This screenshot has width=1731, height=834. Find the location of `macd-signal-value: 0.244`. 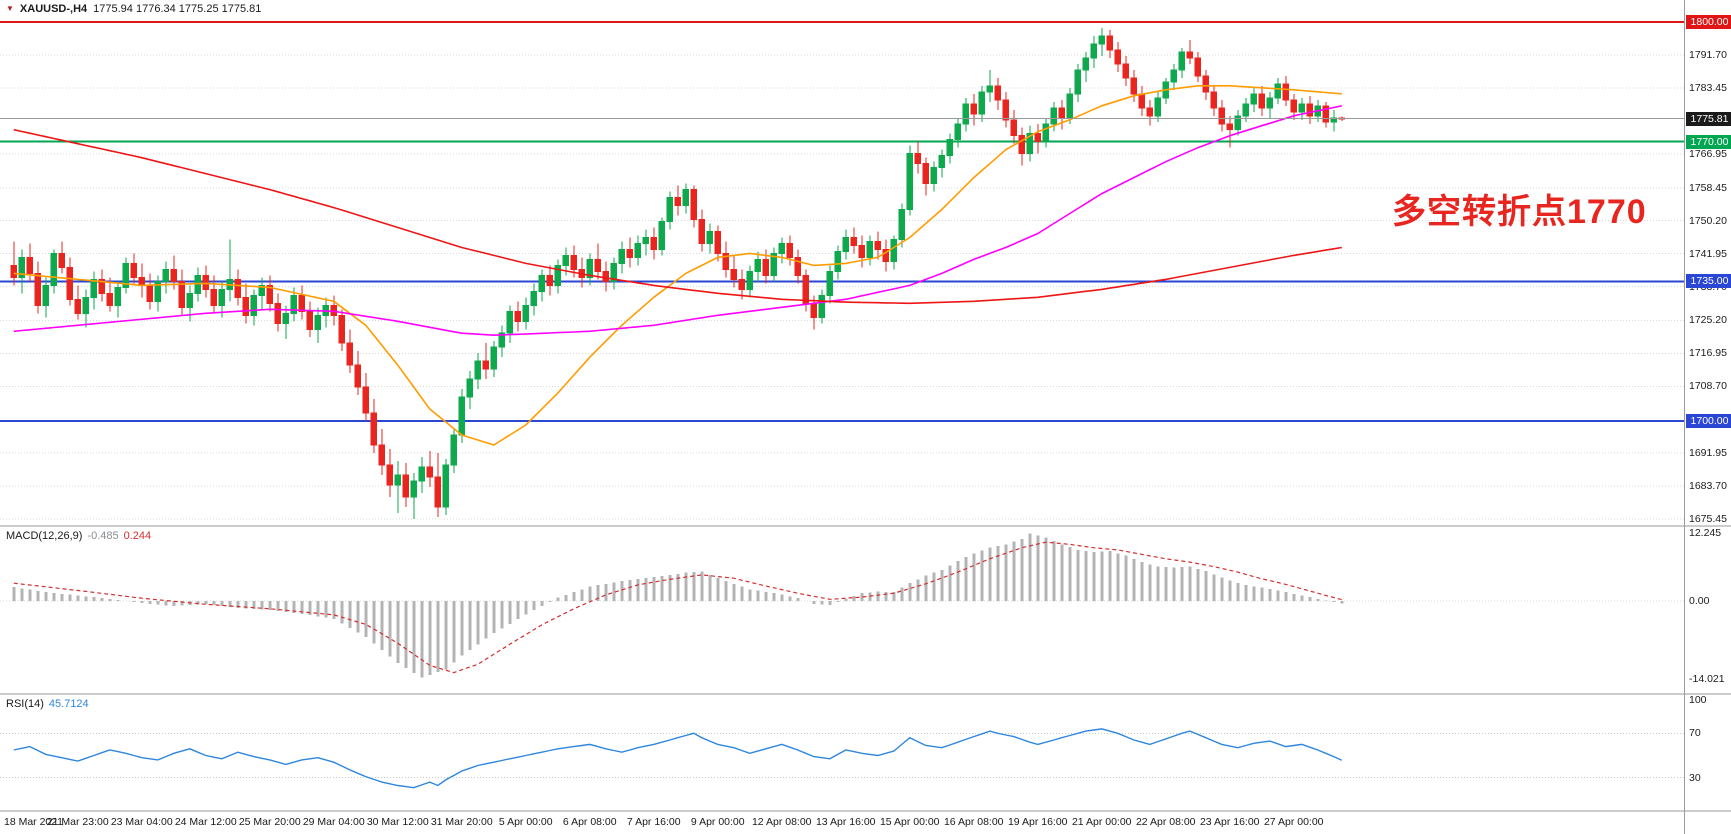

macd-signal-value: 0.244 is located at coordinates (137, 536).